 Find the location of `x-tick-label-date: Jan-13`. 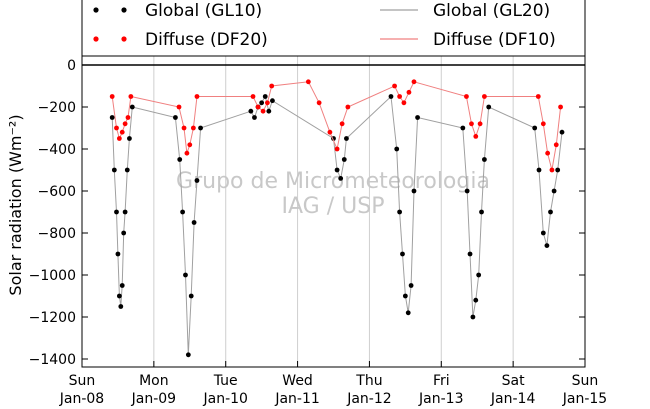

x-tick-label-date: Jan-13 is located at coordinates (440, 399).